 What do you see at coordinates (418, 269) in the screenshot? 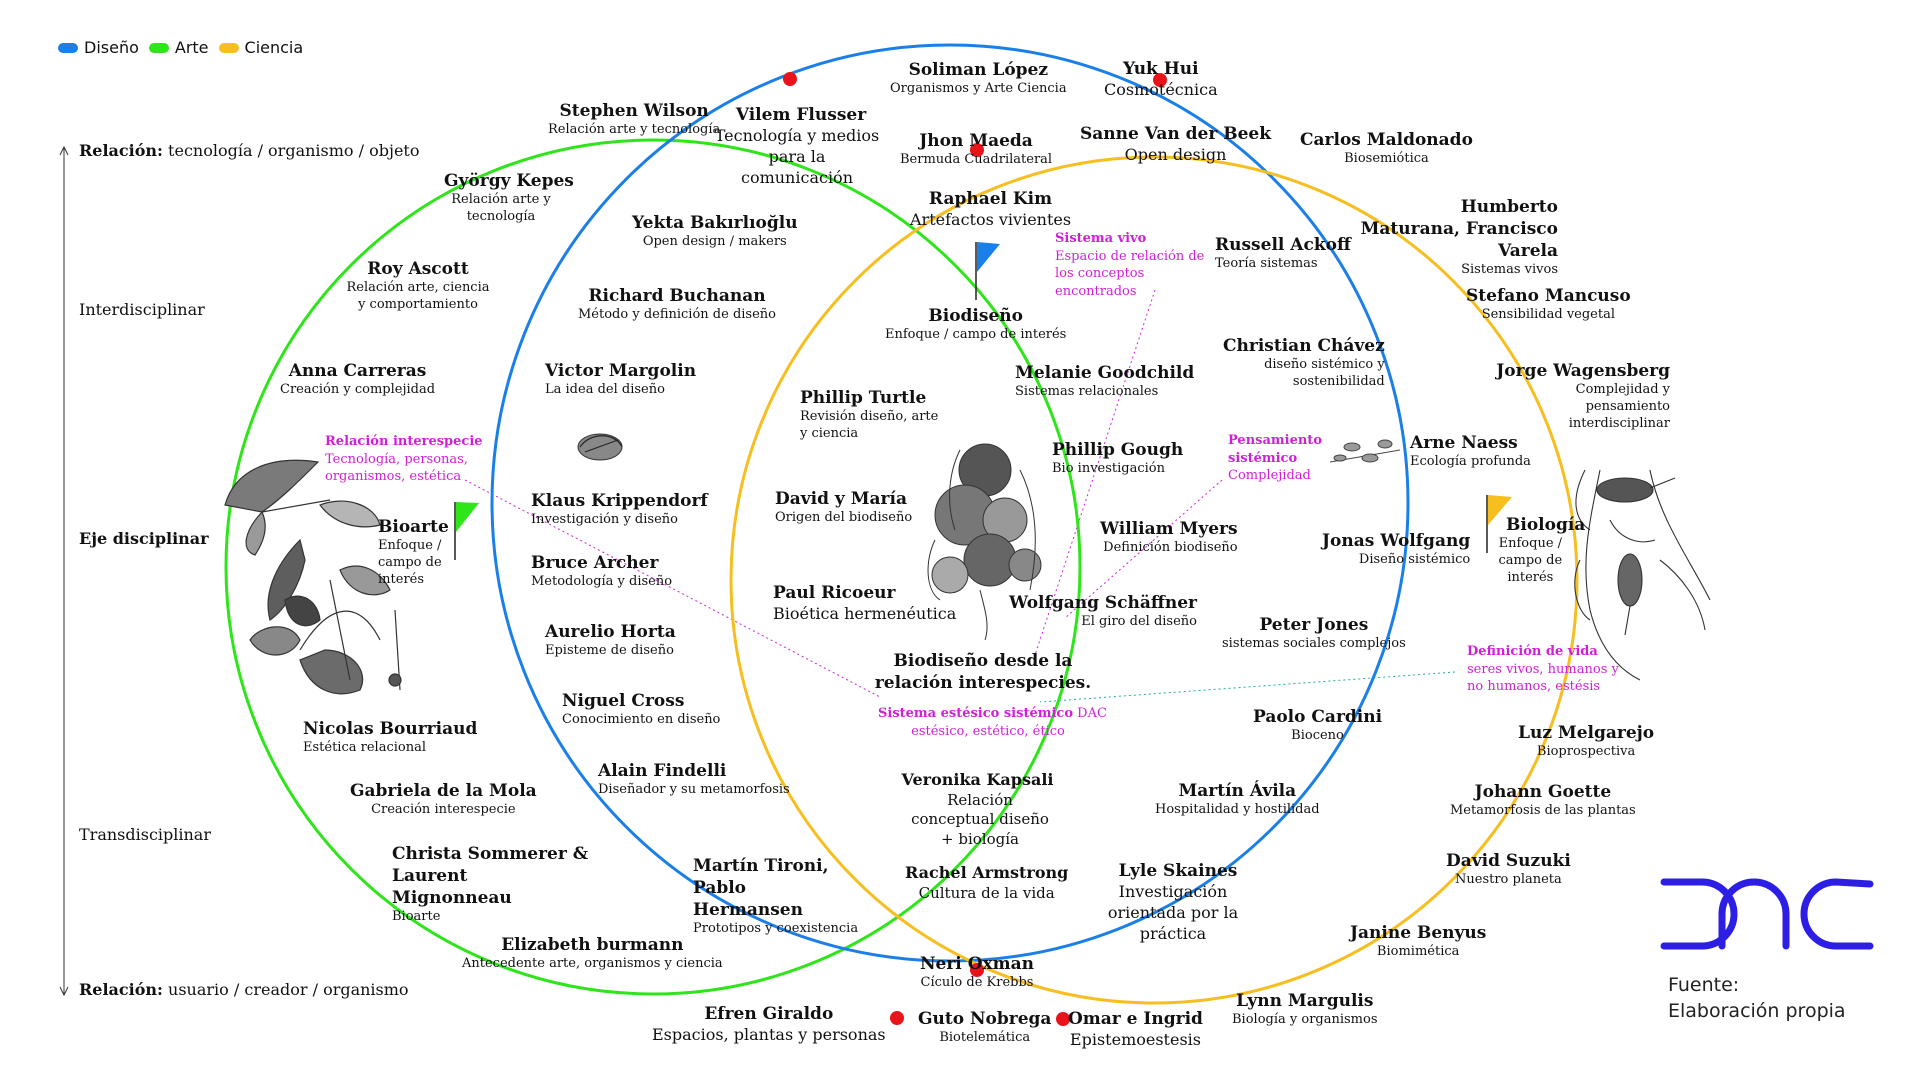
I see `node-name: Roy Ascott` at bounding box center [418, 269].